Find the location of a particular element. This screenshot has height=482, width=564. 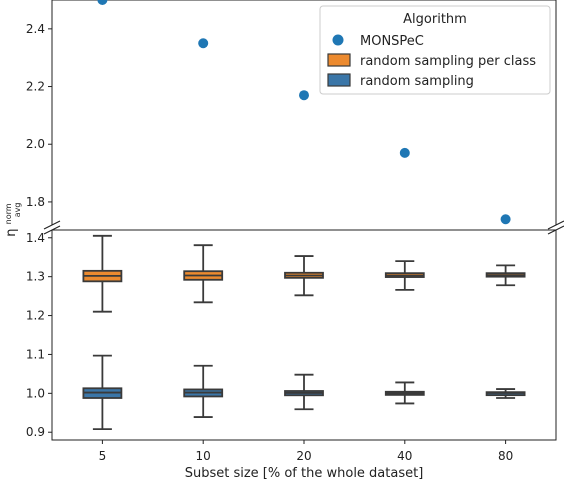

y-tick-label-bottom: 0.9 is located at coordinates (35, 432).